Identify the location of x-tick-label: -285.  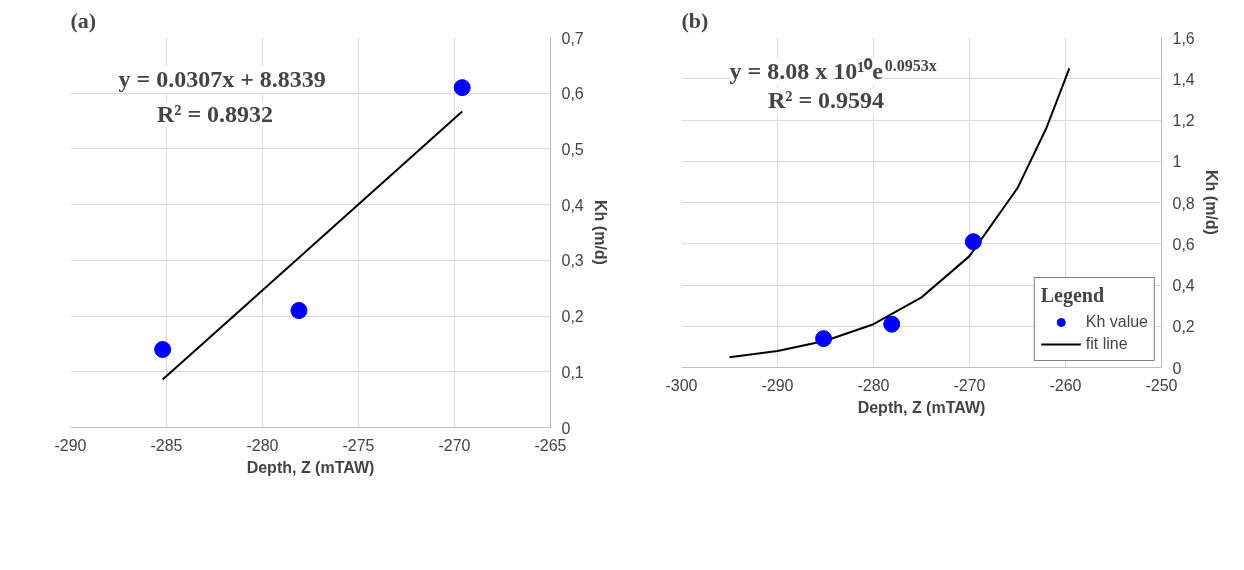
(166, 445).